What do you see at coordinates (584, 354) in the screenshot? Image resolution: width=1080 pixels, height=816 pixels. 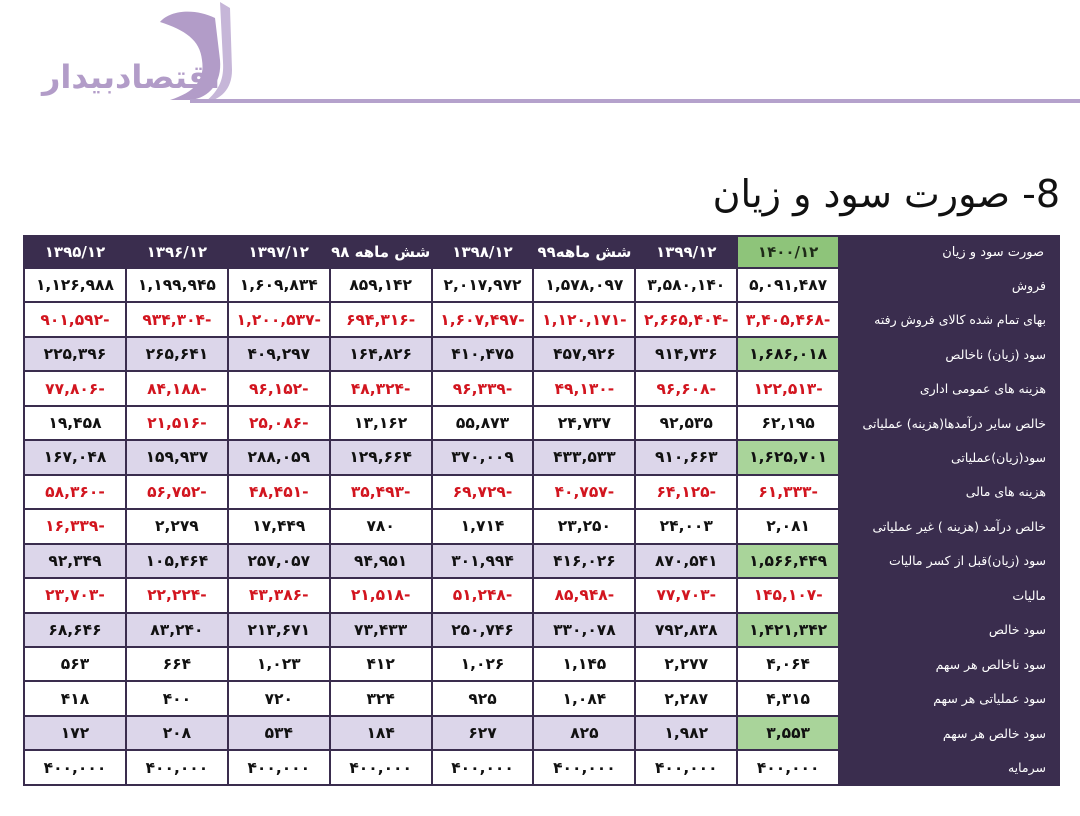 I see `table-cell: ۴۵۷,۹۲۶` at bounding box center [584, 354].